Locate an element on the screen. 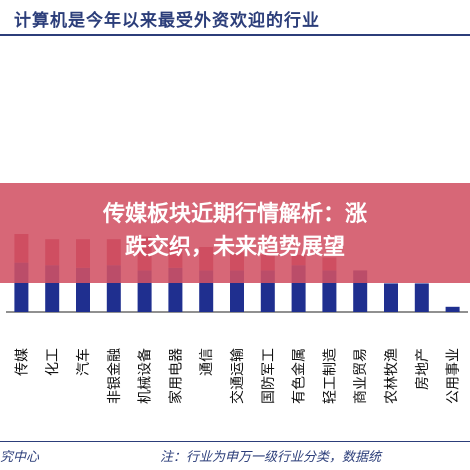  category-label-2: 汽车 is located at coordinates (83, 362).